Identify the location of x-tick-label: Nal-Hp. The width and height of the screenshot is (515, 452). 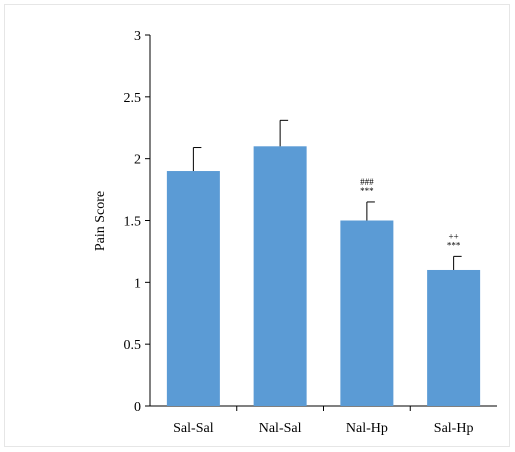
(367, 428).